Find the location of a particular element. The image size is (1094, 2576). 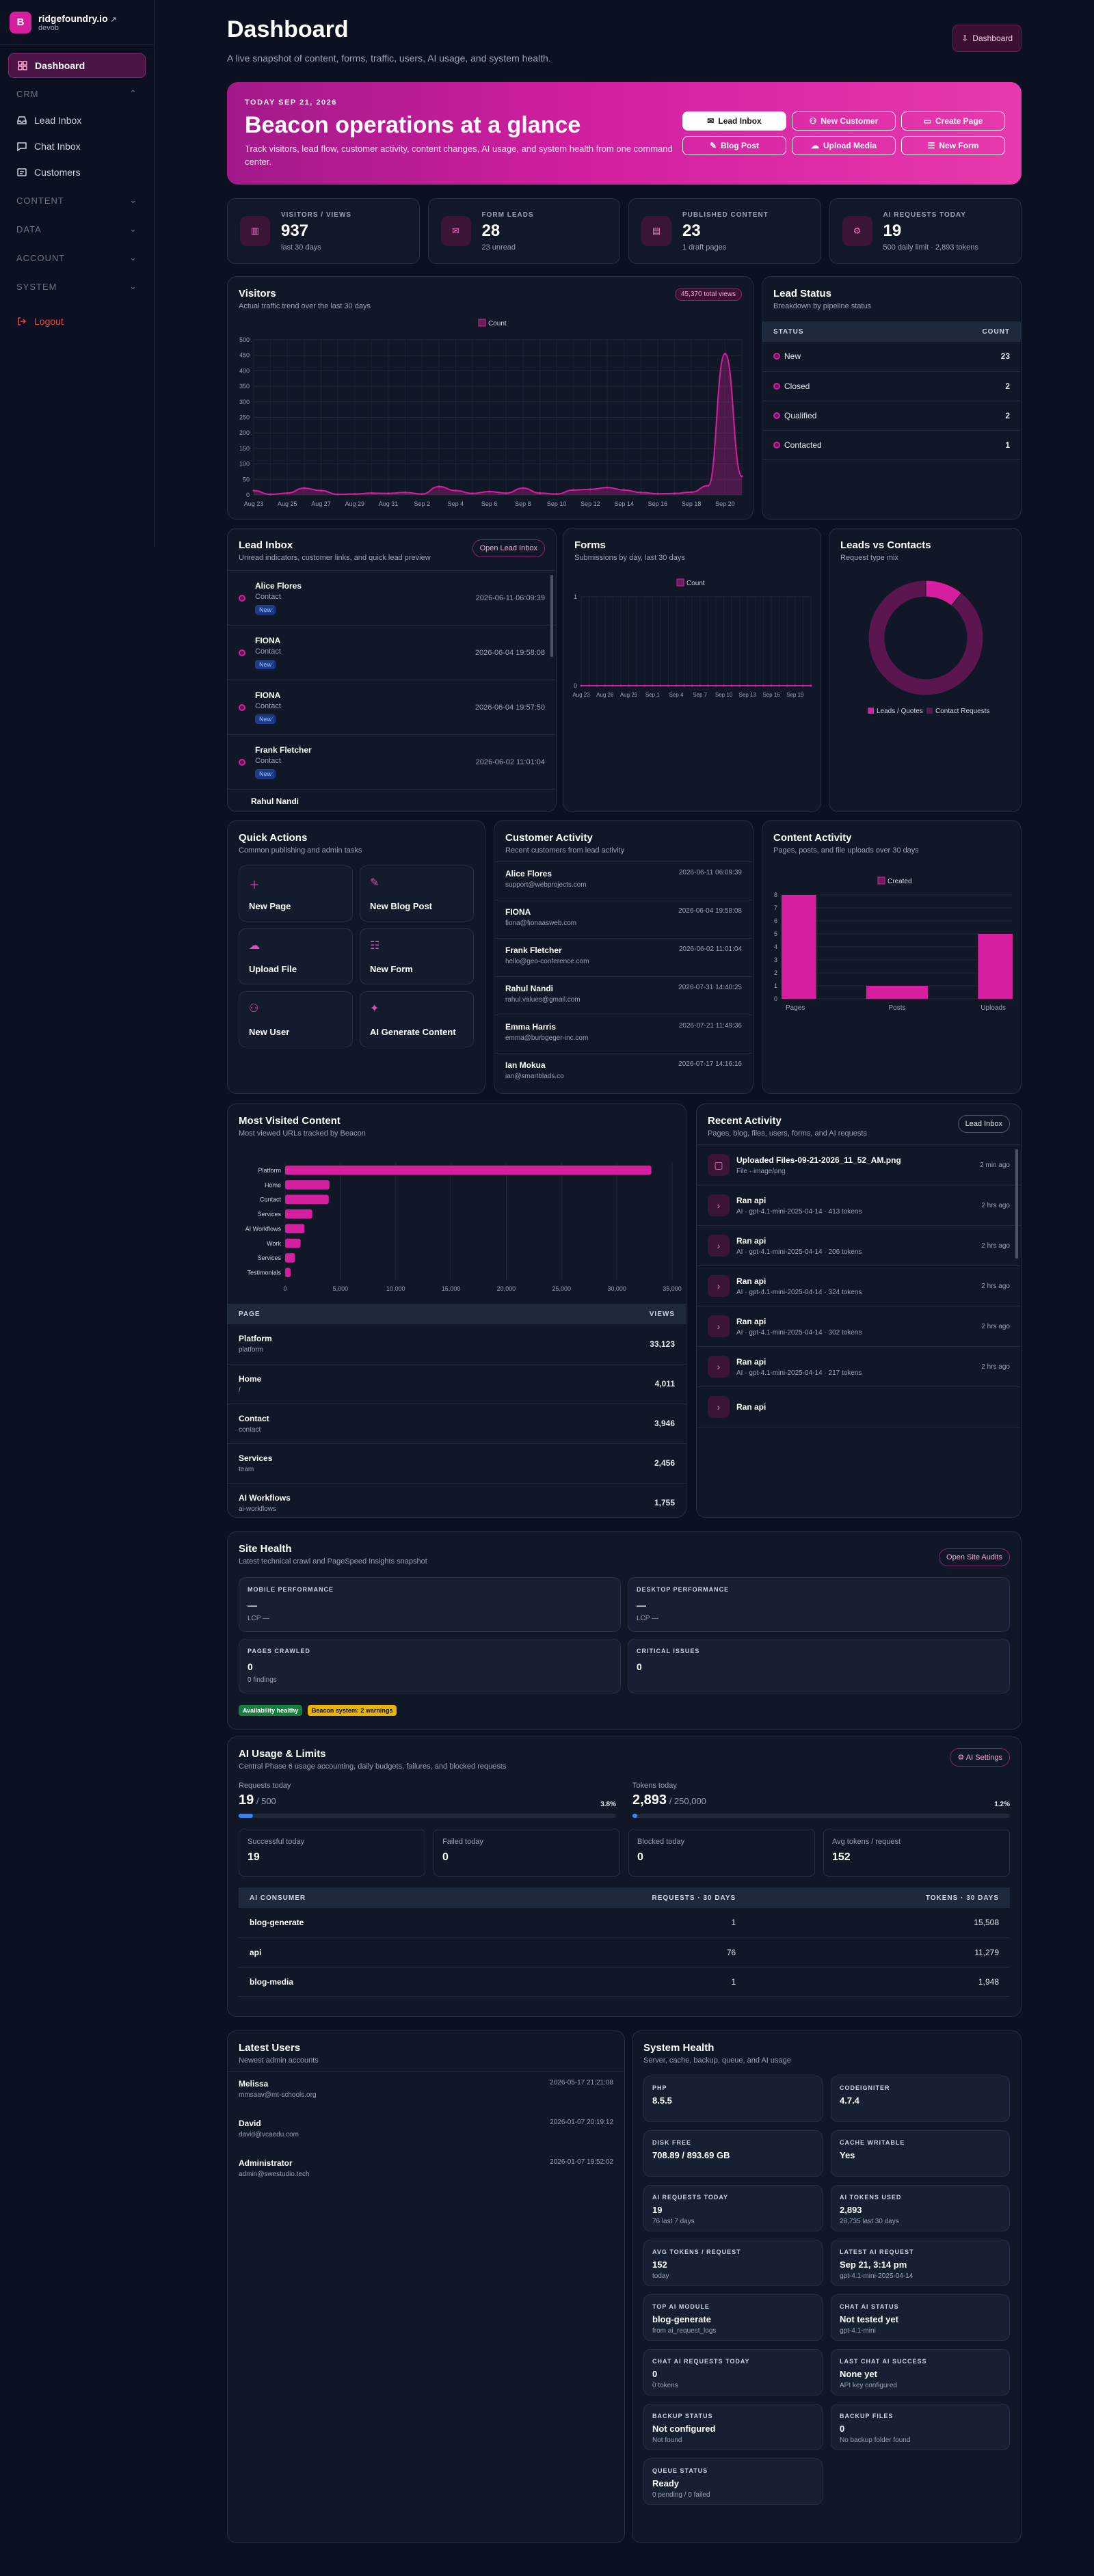

new-user-action: ⚇ New User is located at coordinates (296, 1019).